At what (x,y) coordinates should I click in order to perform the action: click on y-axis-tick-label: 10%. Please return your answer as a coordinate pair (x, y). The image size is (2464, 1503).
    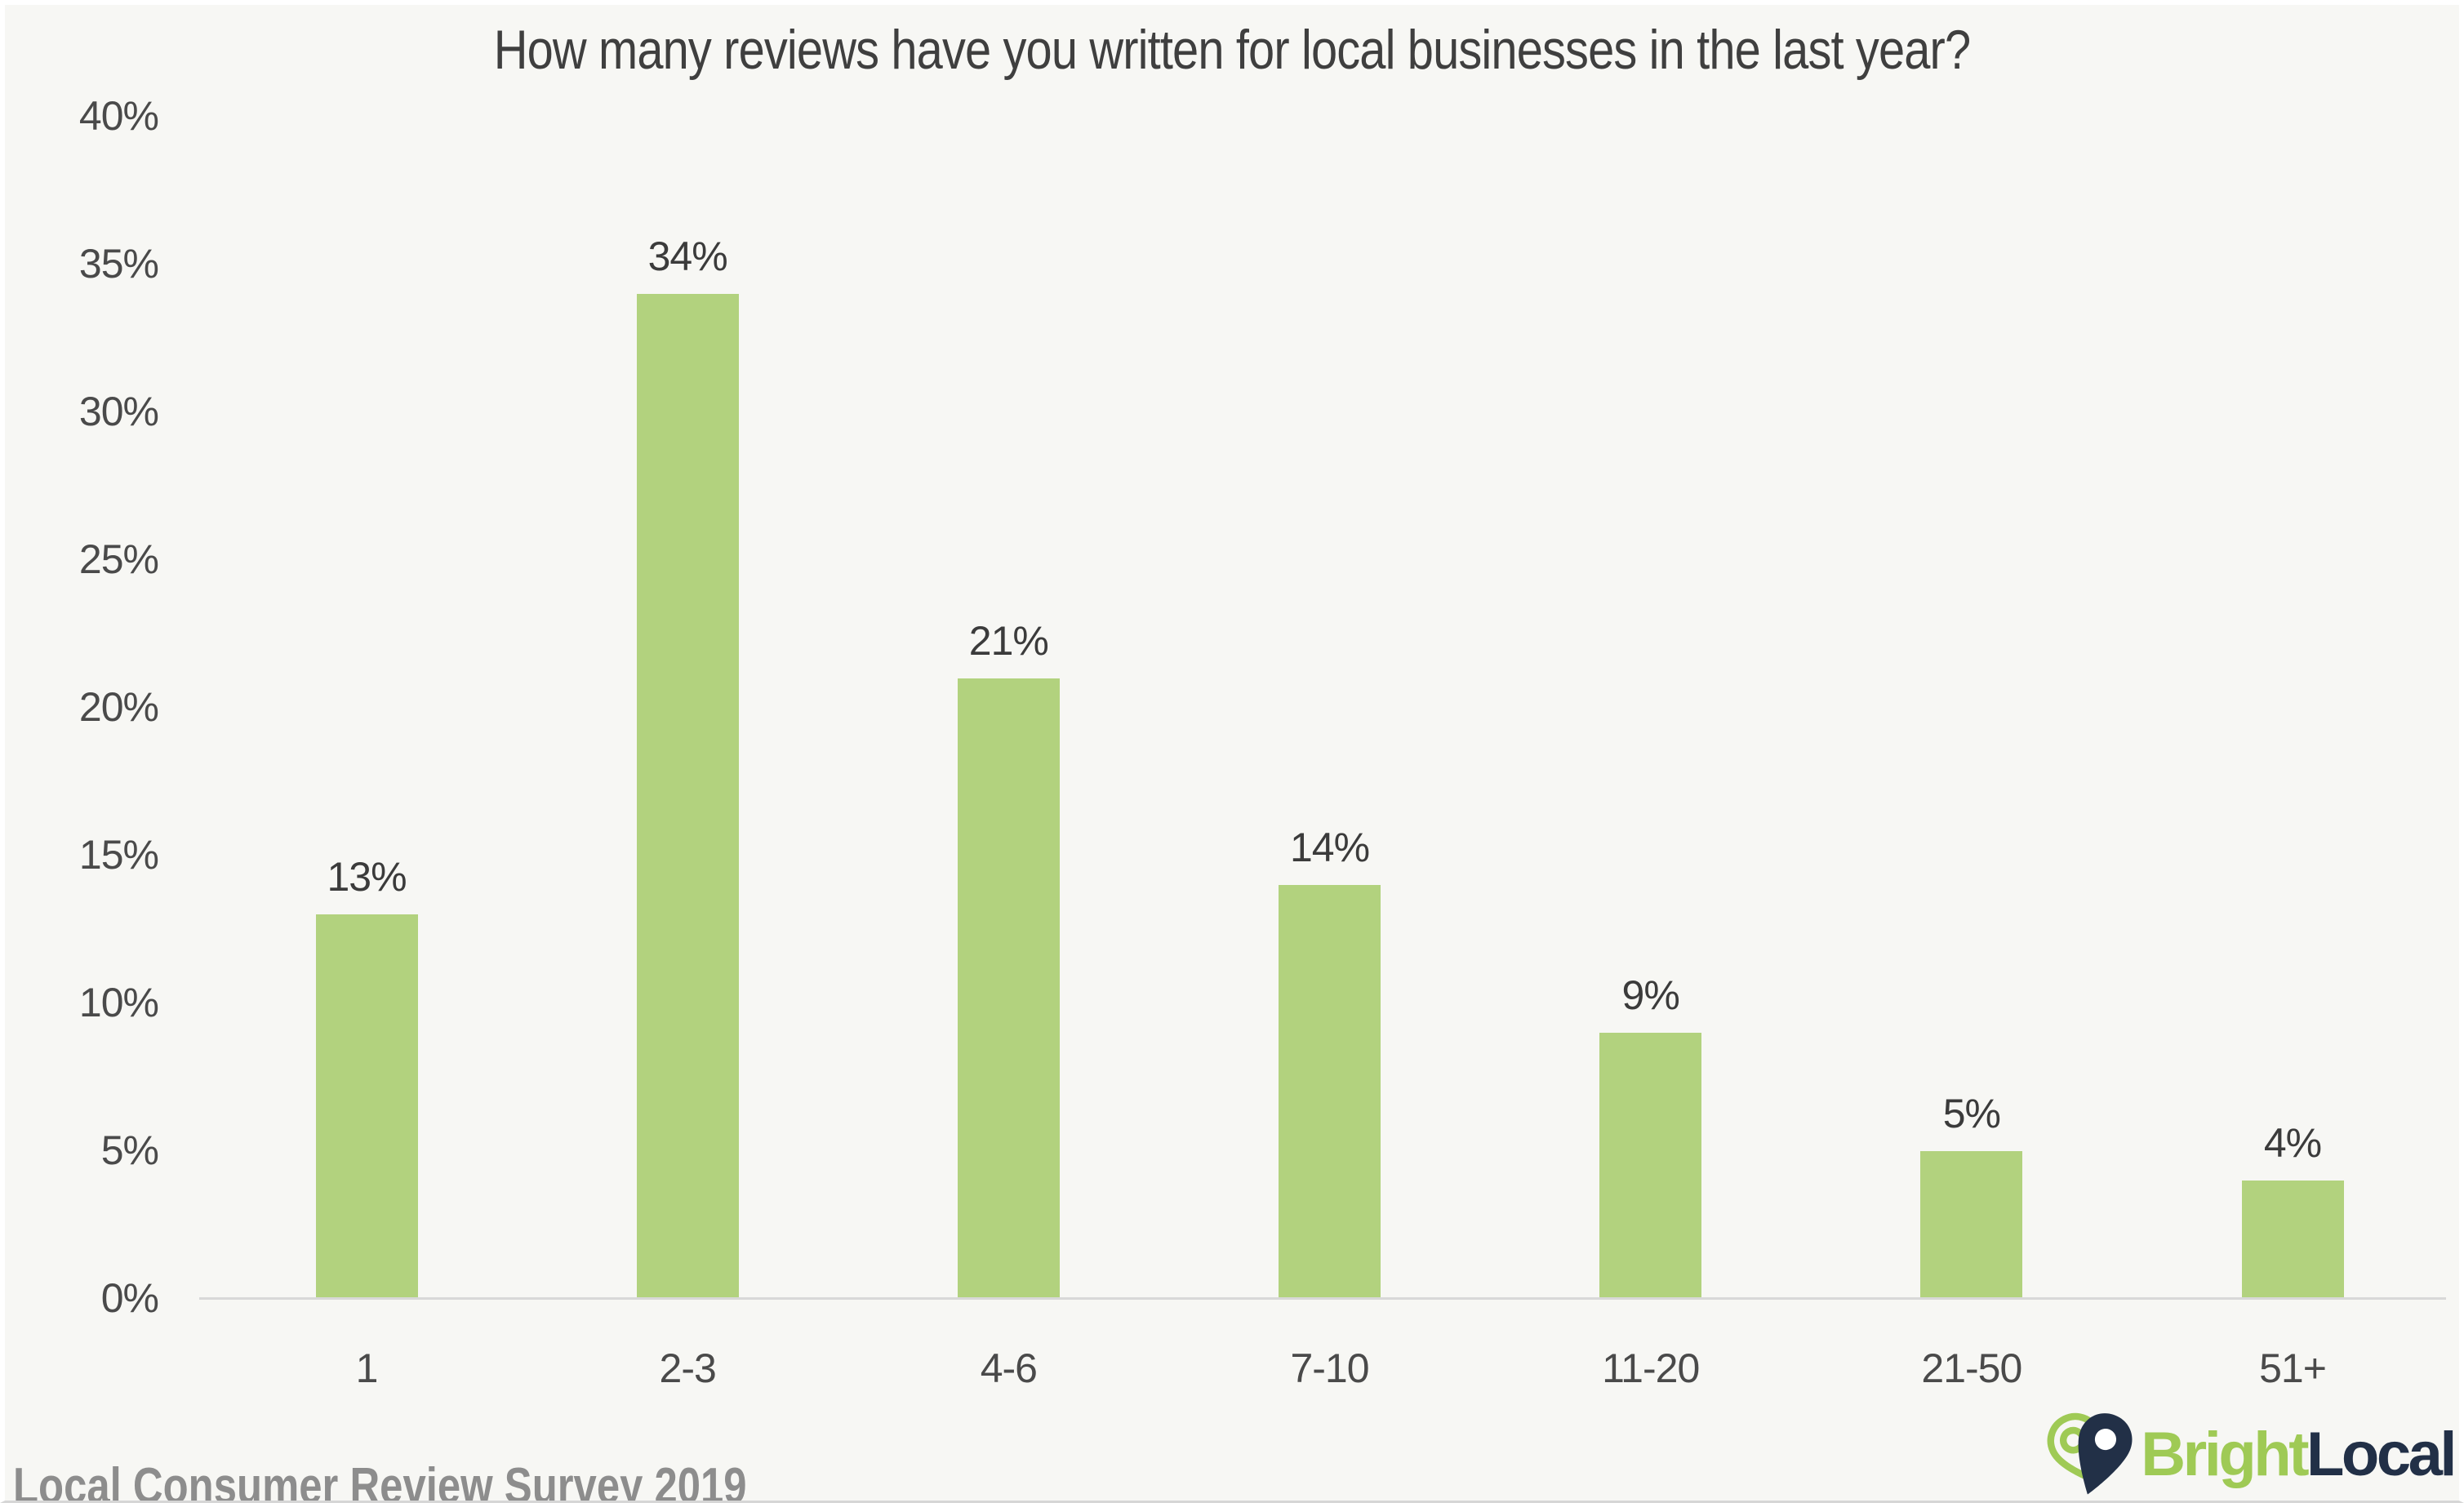
    Looking at the image, I should click on (119, 1002).